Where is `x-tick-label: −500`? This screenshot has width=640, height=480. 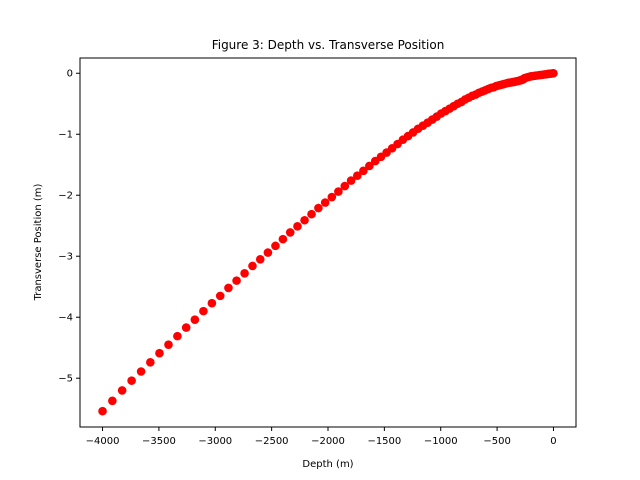 x-tick-label: −500 is located at coordinates (496, 441).